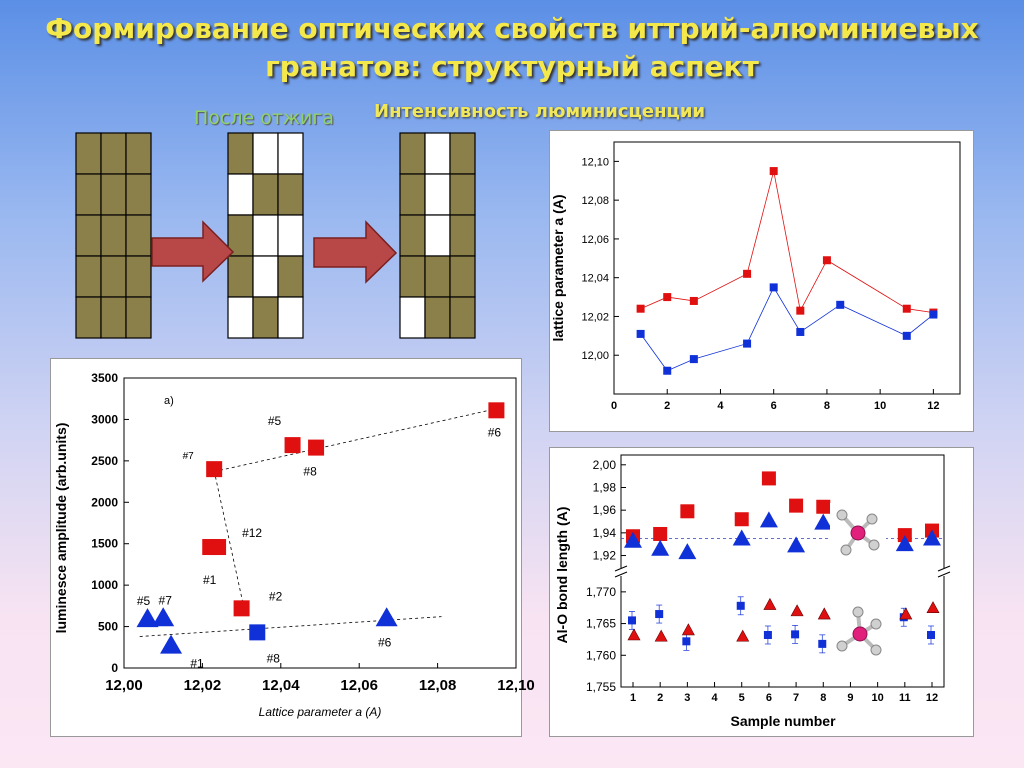 Image resolution: width=1024 pixels, height=768 pixels. I want to click on y-tick-label: 1,760, so click(601, 655).